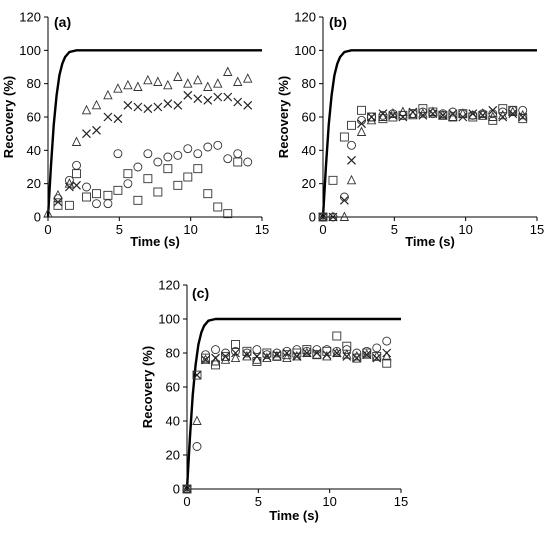 This screenshot has width=550, height=535. I want to click on x-tick-label: 5, so click(258, 501).